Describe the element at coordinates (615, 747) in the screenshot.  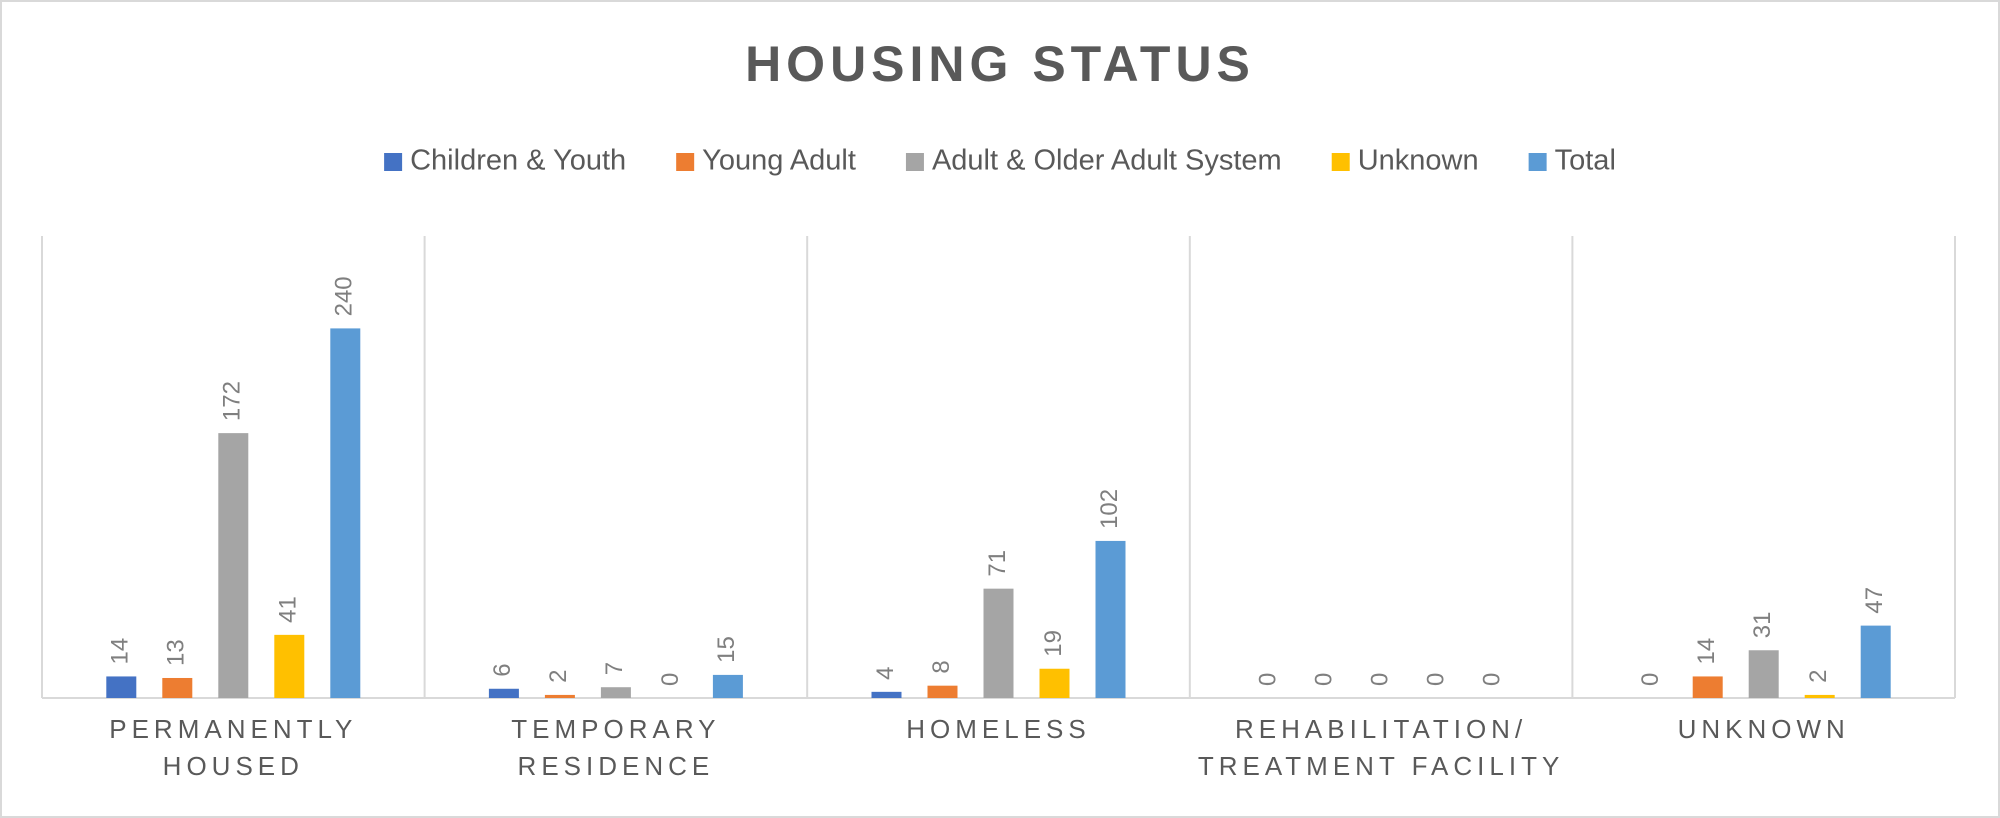
I see `x-tick-label: TEMPORARY RESIDENCE` at that location.